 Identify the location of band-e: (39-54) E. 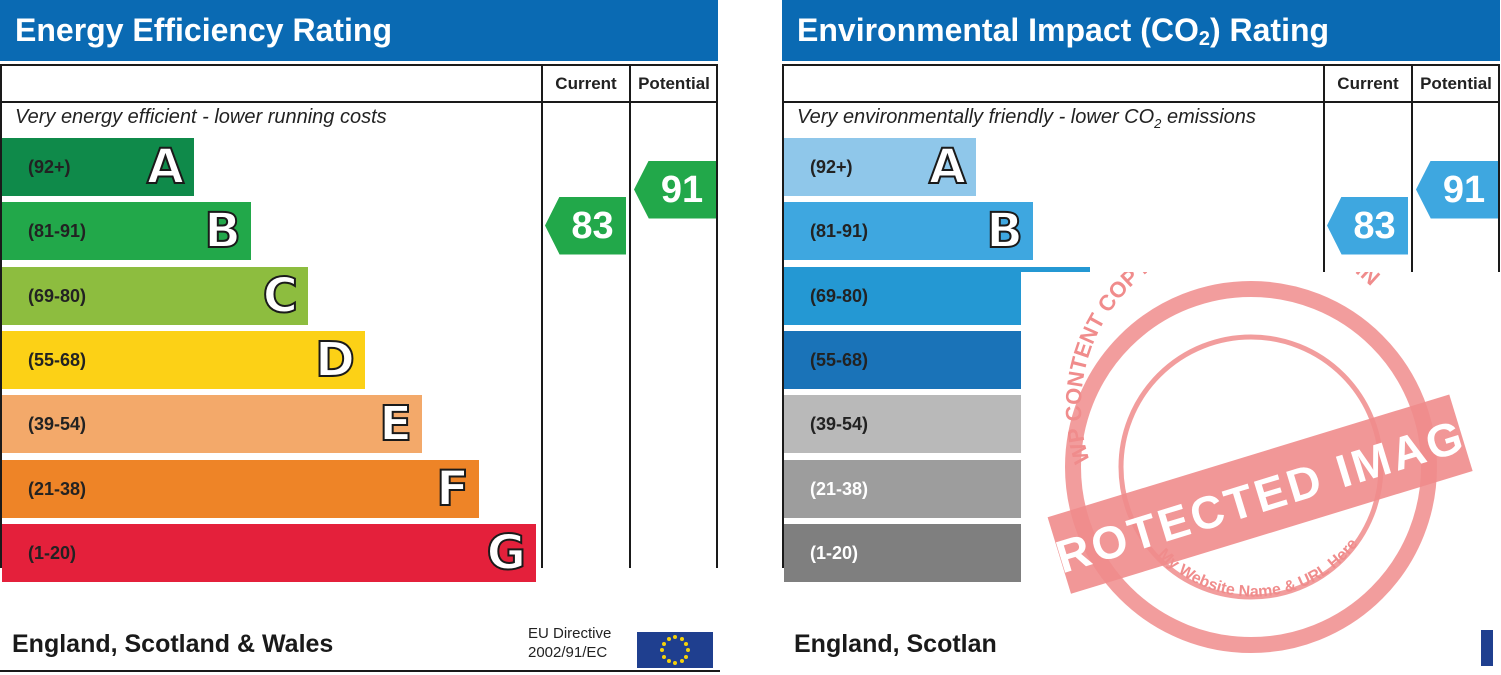
(212, 424).